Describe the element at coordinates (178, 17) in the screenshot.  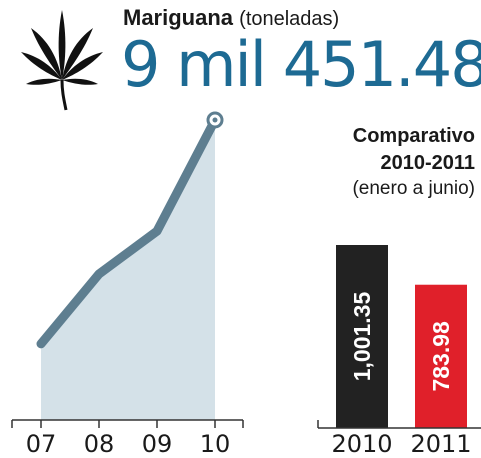
I see `title-label: Mariguana` at that location.